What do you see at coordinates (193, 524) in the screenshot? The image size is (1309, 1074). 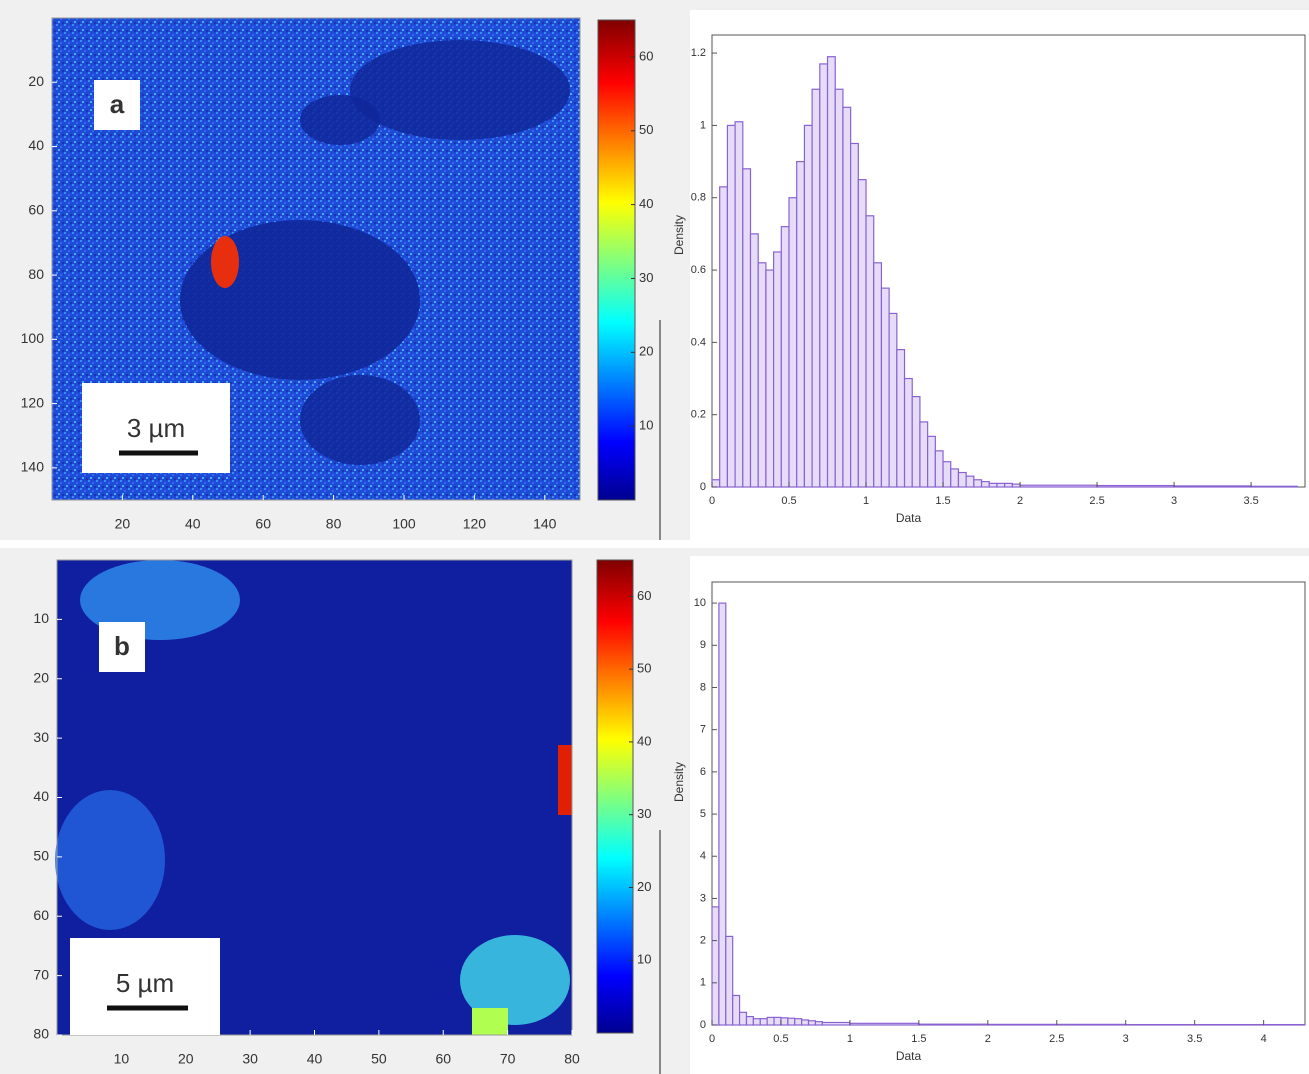 I see `x-tick-label: 40` at bounding box center [193, 524].